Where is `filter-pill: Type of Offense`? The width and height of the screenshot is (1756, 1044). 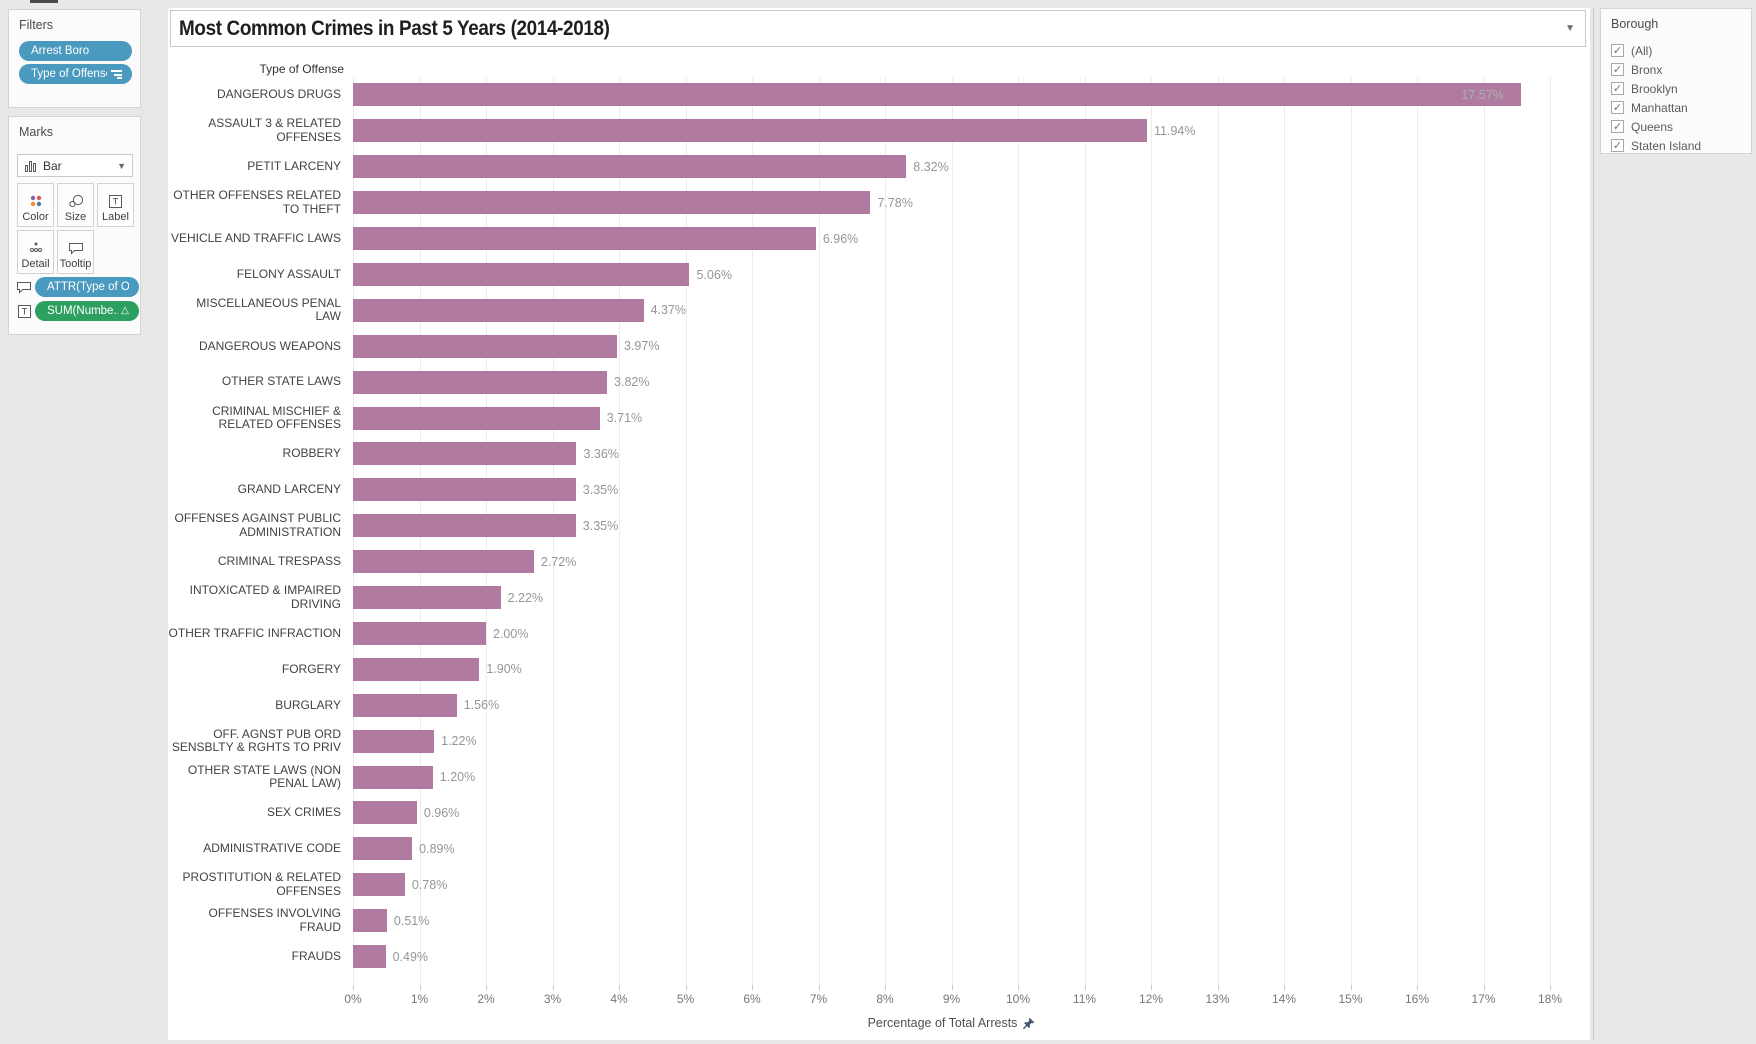 filter-pill: Type of Offense is located at coordinates (75, 74).